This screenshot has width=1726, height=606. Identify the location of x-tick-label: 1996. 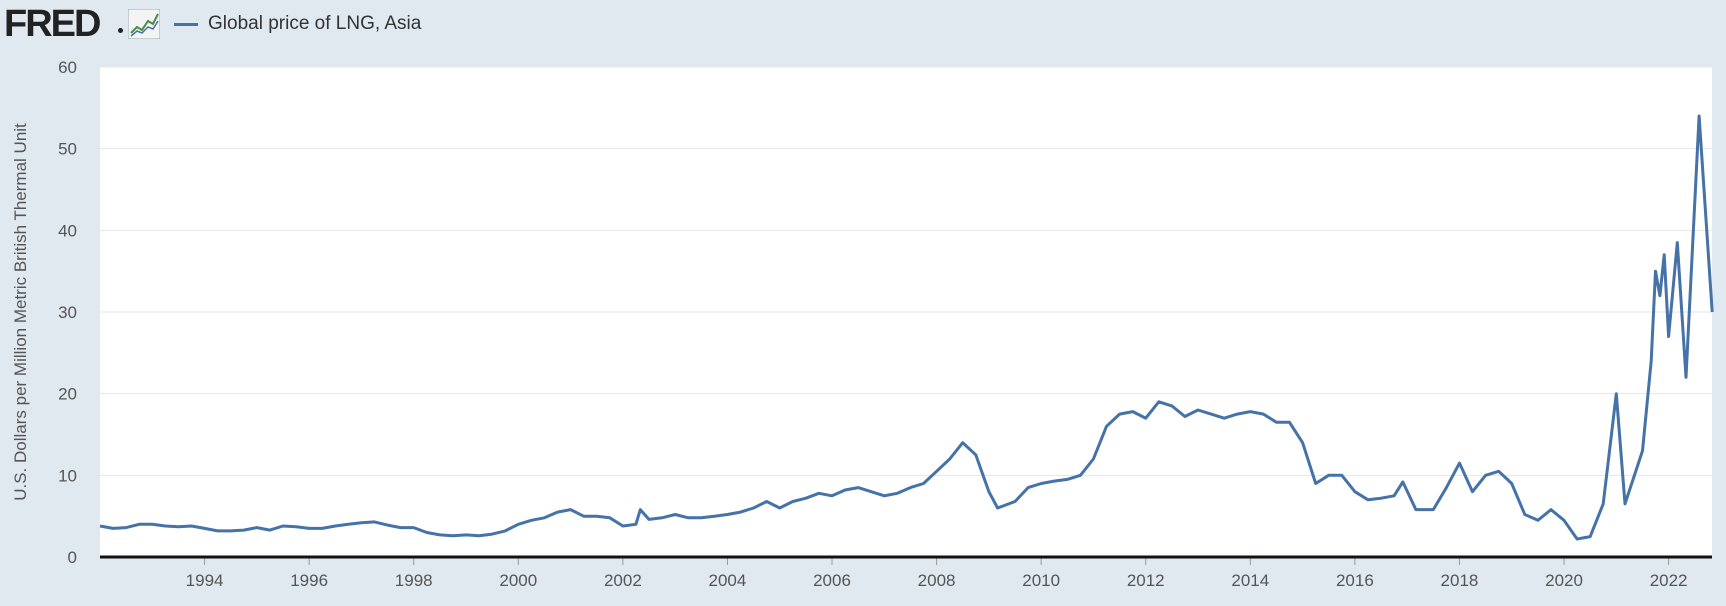
(309, 580).